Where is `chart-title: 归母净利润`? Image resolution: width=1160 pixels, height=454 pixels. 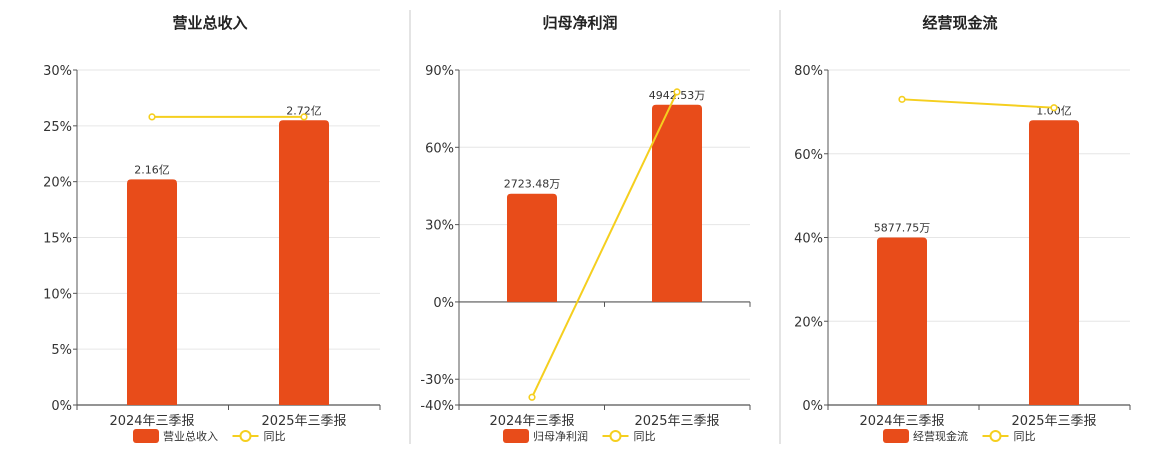 chart-title: 归母净利润 is located at coordinates (579, 23).